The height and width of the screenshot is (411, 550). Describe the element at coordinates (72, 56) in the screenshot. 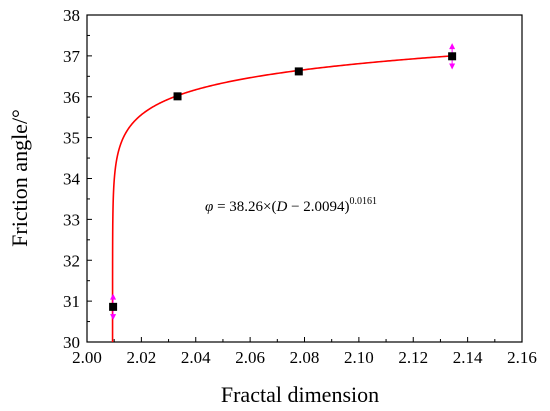

I see `y-tick-label: 37` at that location.